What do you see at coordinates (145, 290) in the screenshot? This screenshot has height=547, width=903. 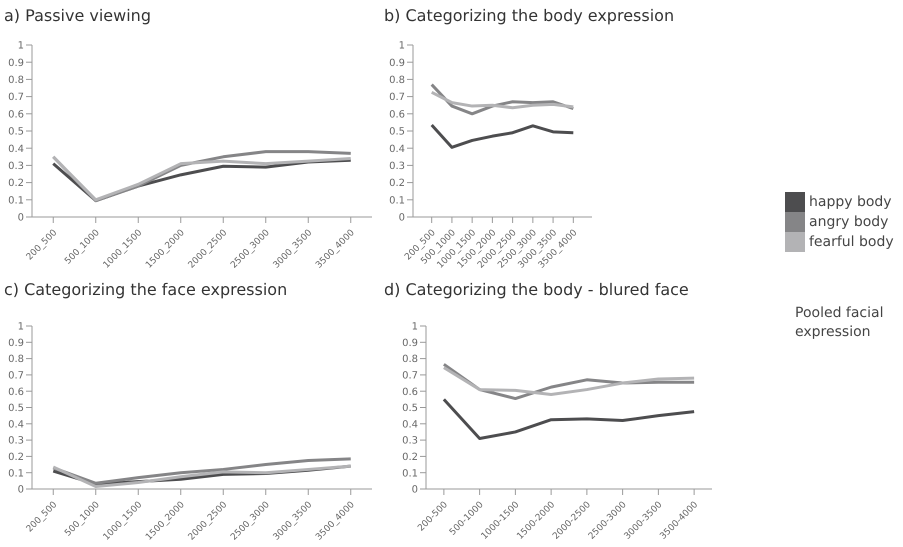 I see `chart-title: c) Categorizing the face expression` at bounding box center [145, 290].